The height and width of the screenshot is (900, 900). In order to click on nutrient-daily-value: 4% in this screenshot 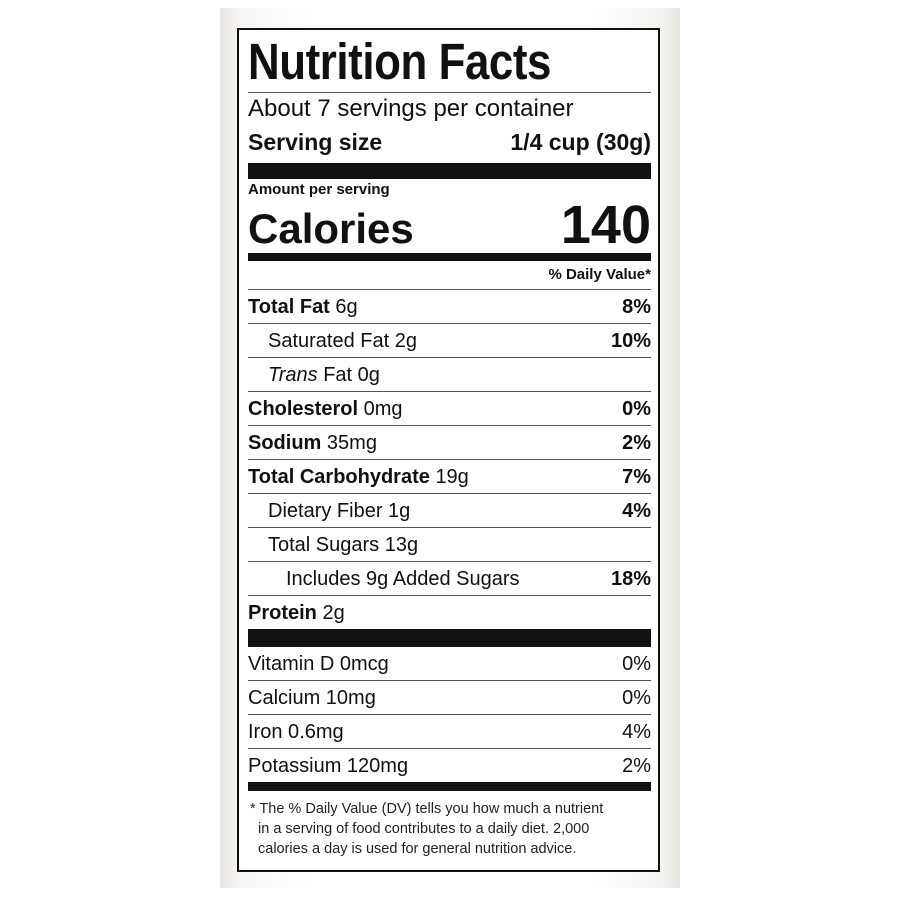, I will do `click(636, 511)`.